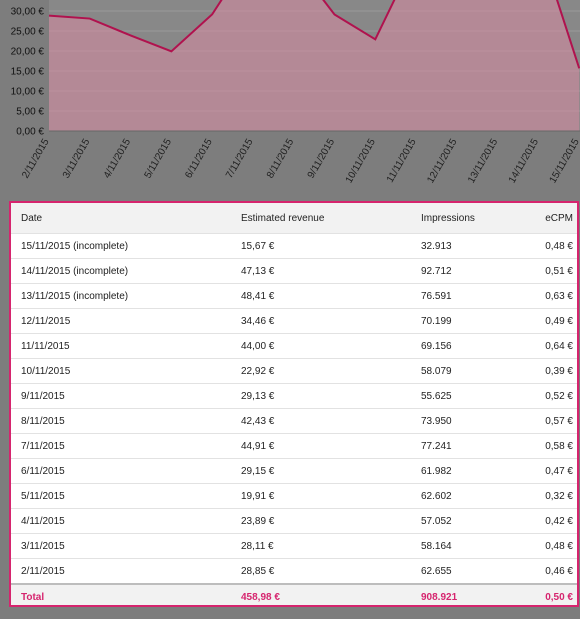  I want to click on x-tick-label: 5/11/2015, so click(159, 159).